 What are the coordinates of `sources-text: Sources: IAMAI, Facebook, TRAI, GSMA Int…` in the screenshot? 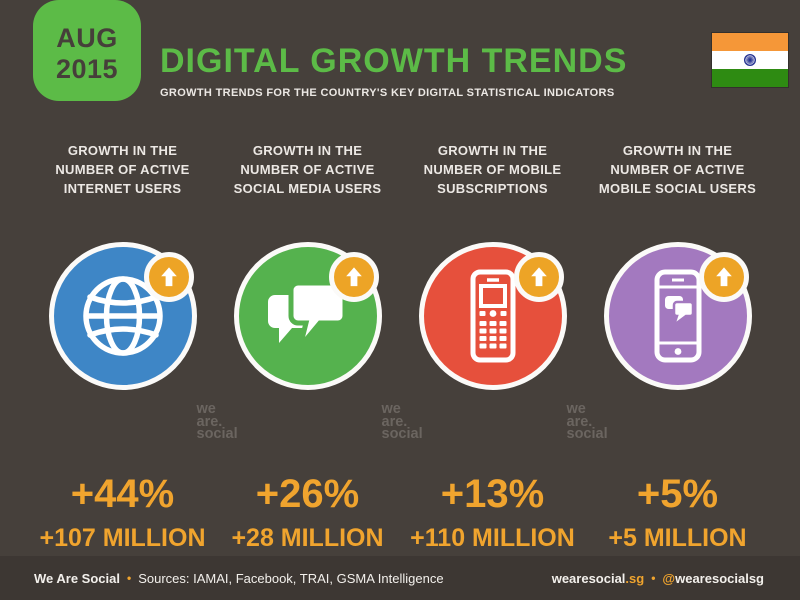 It's located at (291, 578).